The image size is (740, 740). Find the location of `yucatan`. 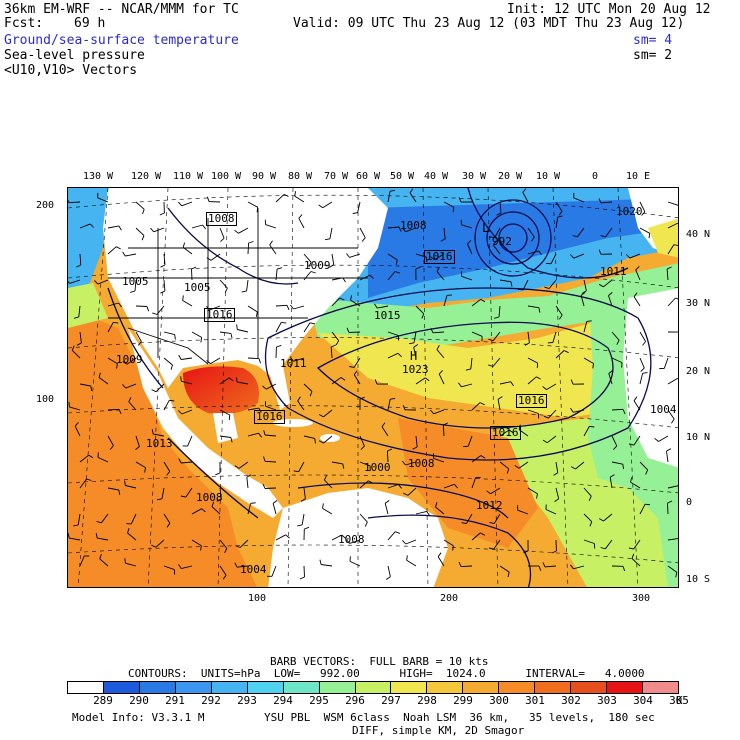

yucatan is located at coordinates (225, 428).